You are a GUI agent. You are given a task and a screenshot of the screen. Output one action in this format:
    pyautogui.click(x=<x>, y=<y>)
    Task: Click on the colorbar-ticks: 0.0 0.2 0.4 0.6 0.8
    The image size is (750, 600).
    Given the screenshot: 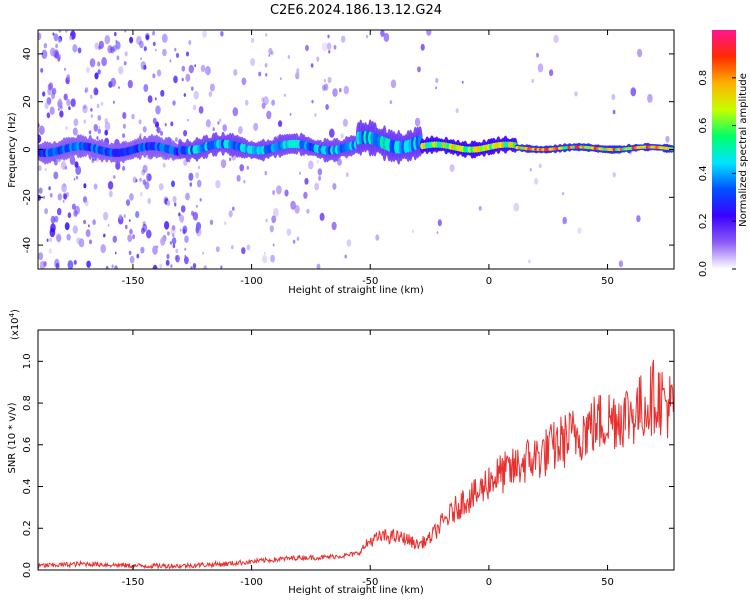 What is the action you would take?
    pyautogui.click(x=717, y=173)
    